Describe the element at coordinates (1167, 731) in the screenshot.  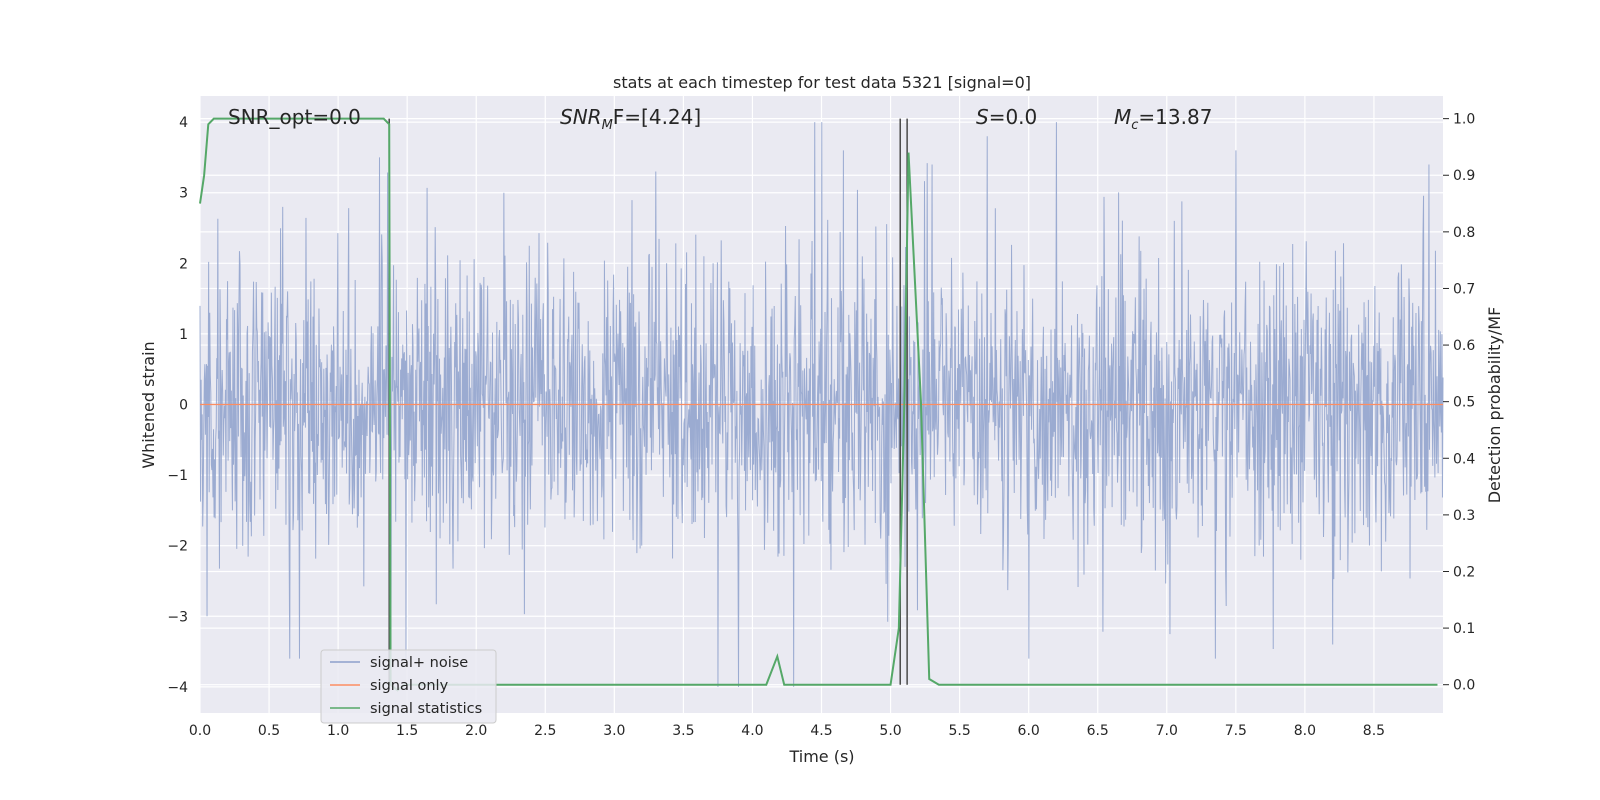
I see `x-tick-label: 7.0` at that location.